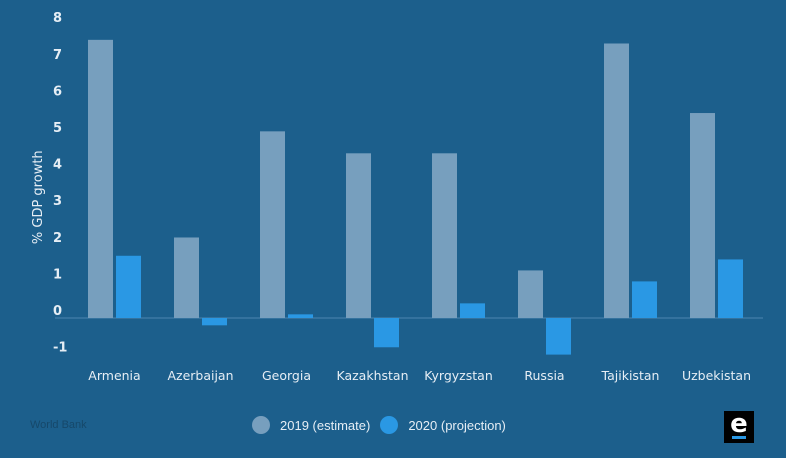 The image size is (786, 458). Describe the element at coordinates (458, 375) in the screenshot. I see `x-tick-label: Kyrgyzstan` at that location.